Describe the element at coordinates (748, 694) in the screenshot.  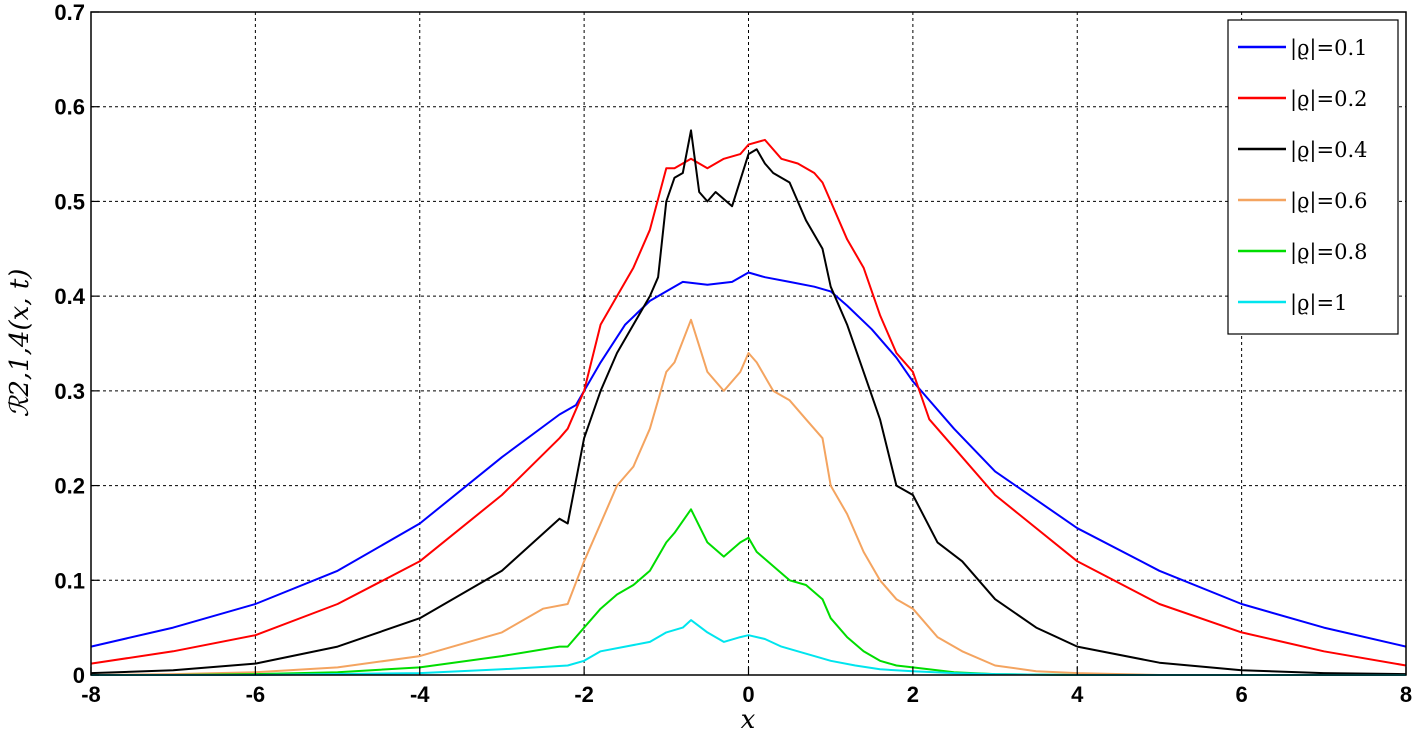
I see `x-tick-label: 0` at that location.